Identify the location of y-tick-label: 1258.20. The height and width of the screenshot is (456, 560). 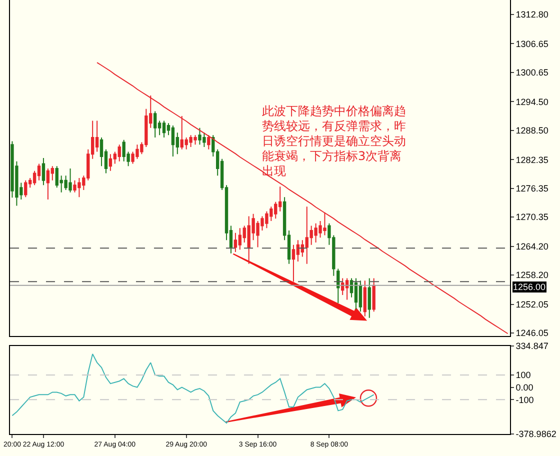
(532, 275).